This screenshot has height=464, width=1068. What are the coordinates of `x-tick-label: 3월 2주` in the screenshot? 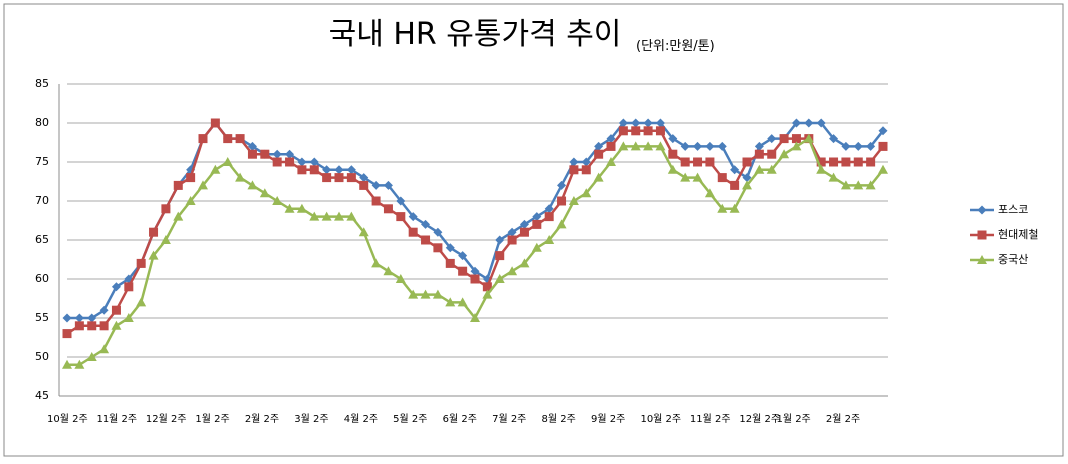 It's located at (311, 419).